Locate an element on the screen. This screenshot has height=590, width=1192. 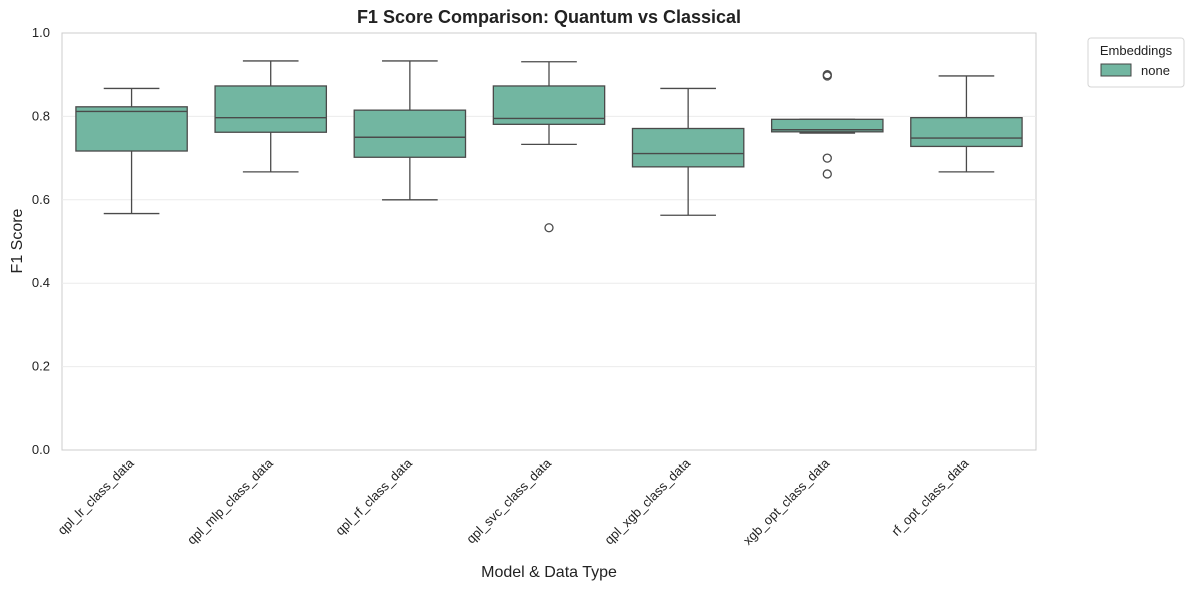
legend-swatch is located at coordinates (1116, 70).